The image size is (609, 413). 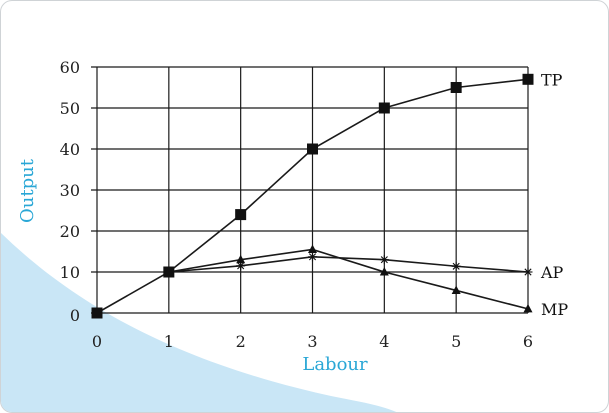 What do you see at coordinates (552, 79) in the screenshot?
I see `series-label-tp: TP` at bounding box center [552, 79].